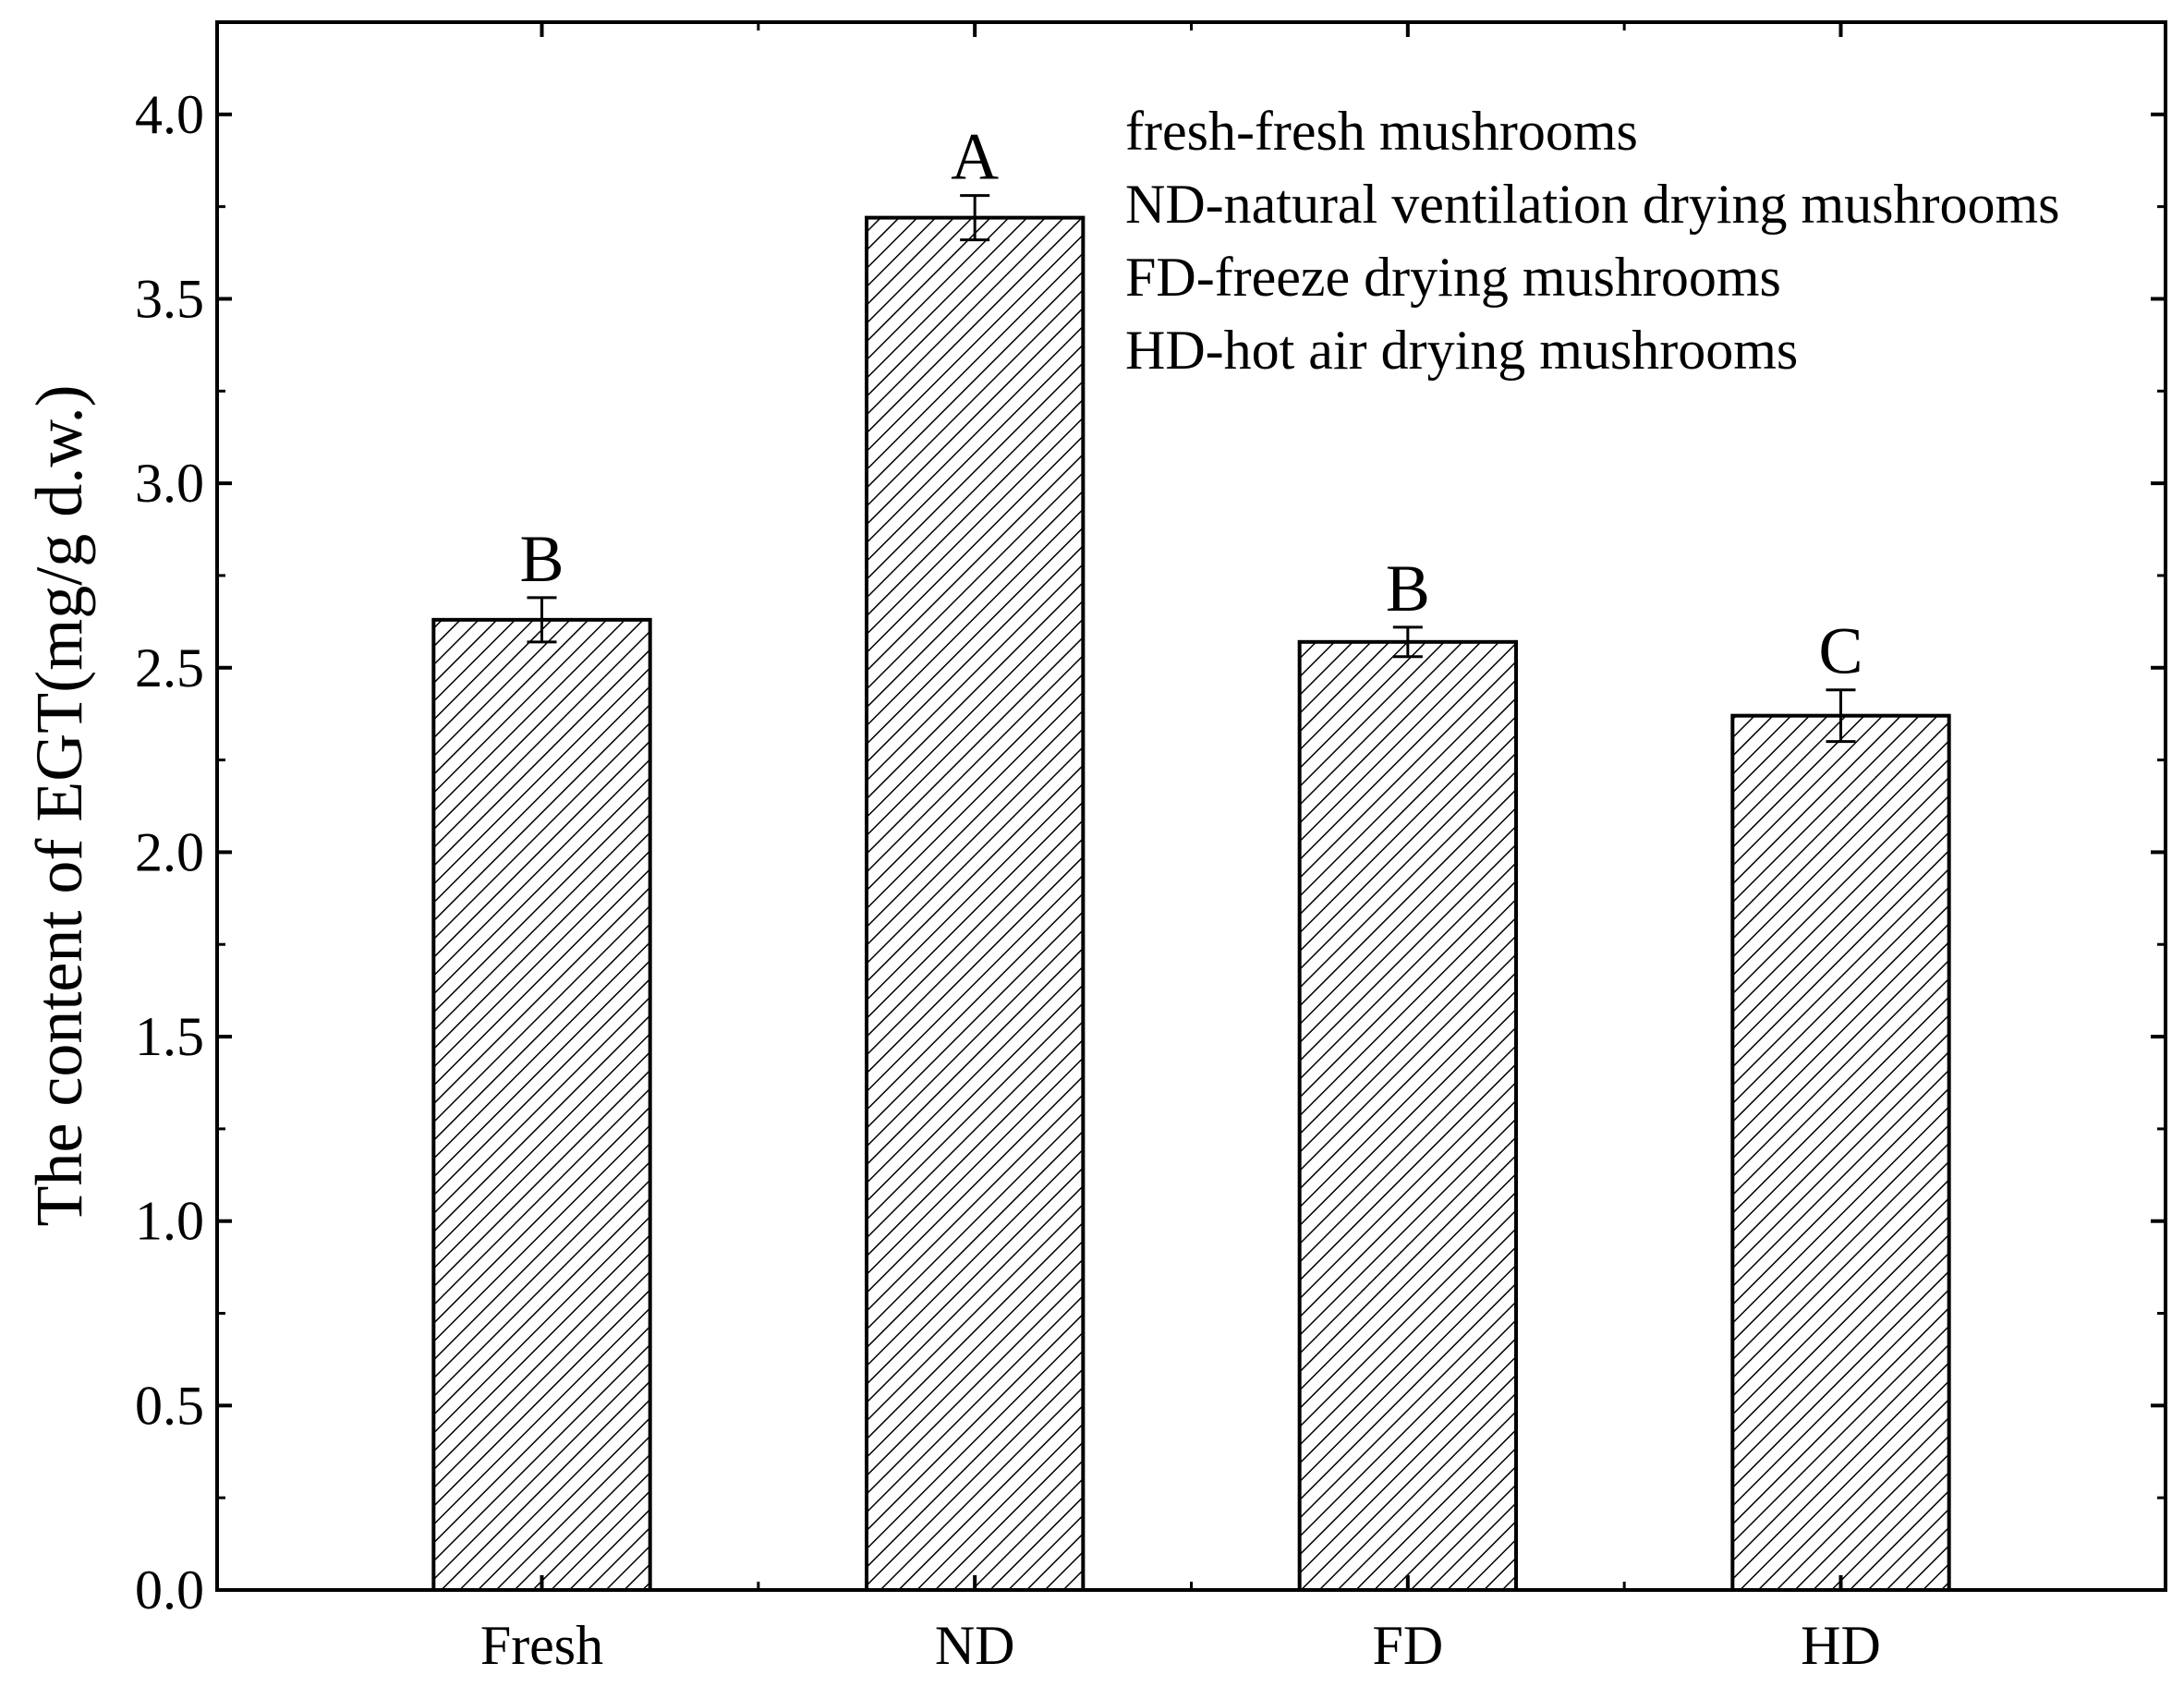 The image size is (2184, 1687). I want to click on y-tick-label: 0.5, so click(169, 1405).